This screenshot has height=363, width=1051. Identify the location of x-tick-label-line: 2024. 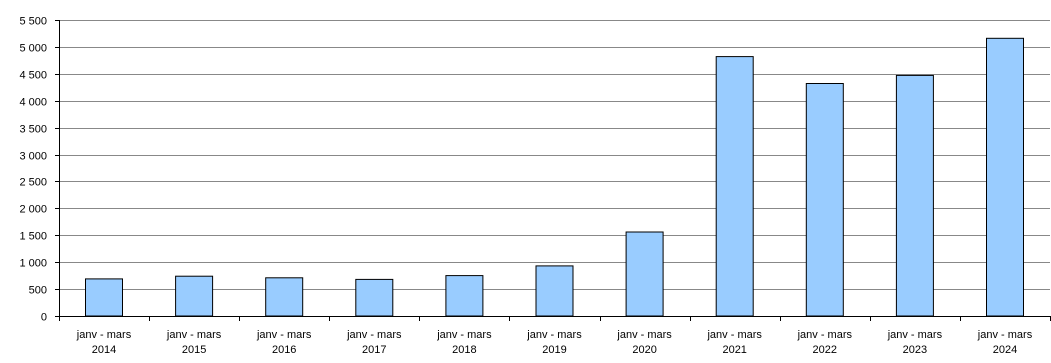
(1005, 350).